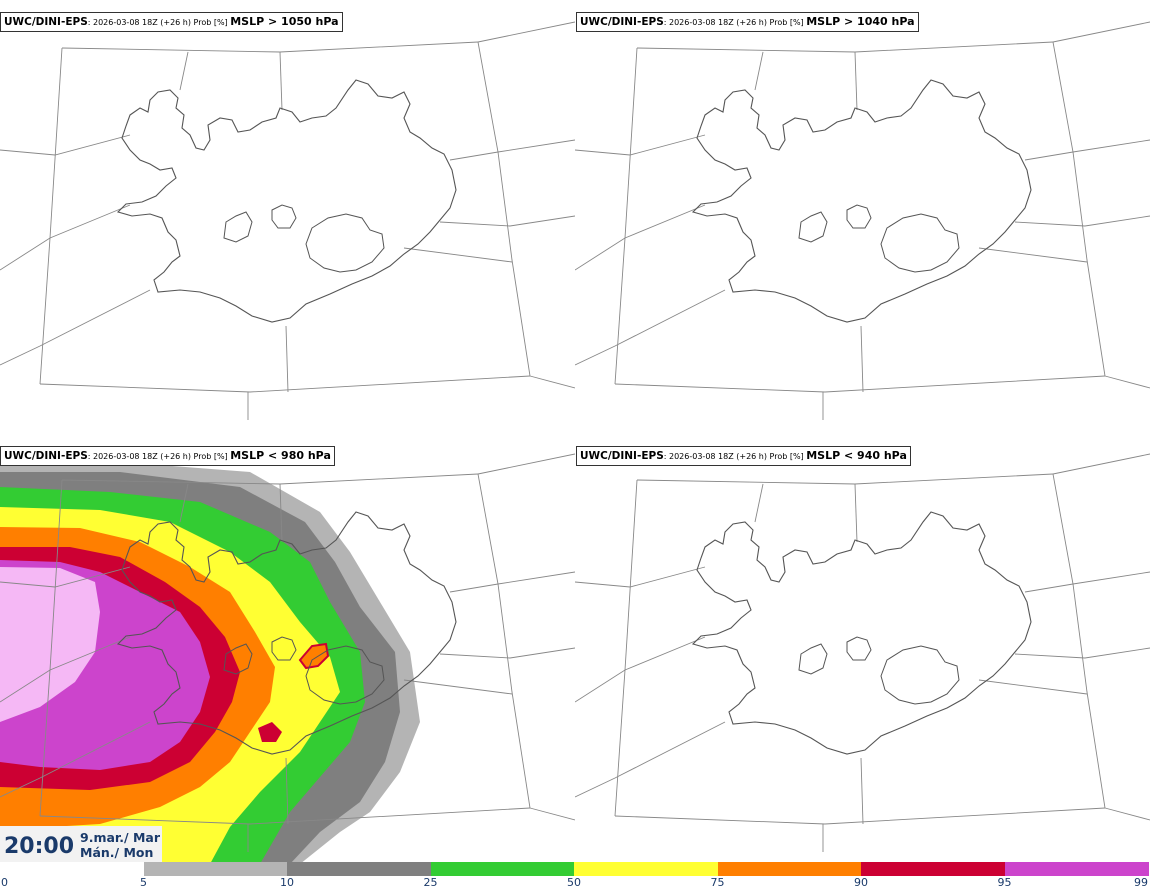 Image resolution: width=1150 pixels, height=891 pixels. Describe the element at coordinates (861, 882) in the screenshot. I see `colorbar-tick-label: 90` at that location.